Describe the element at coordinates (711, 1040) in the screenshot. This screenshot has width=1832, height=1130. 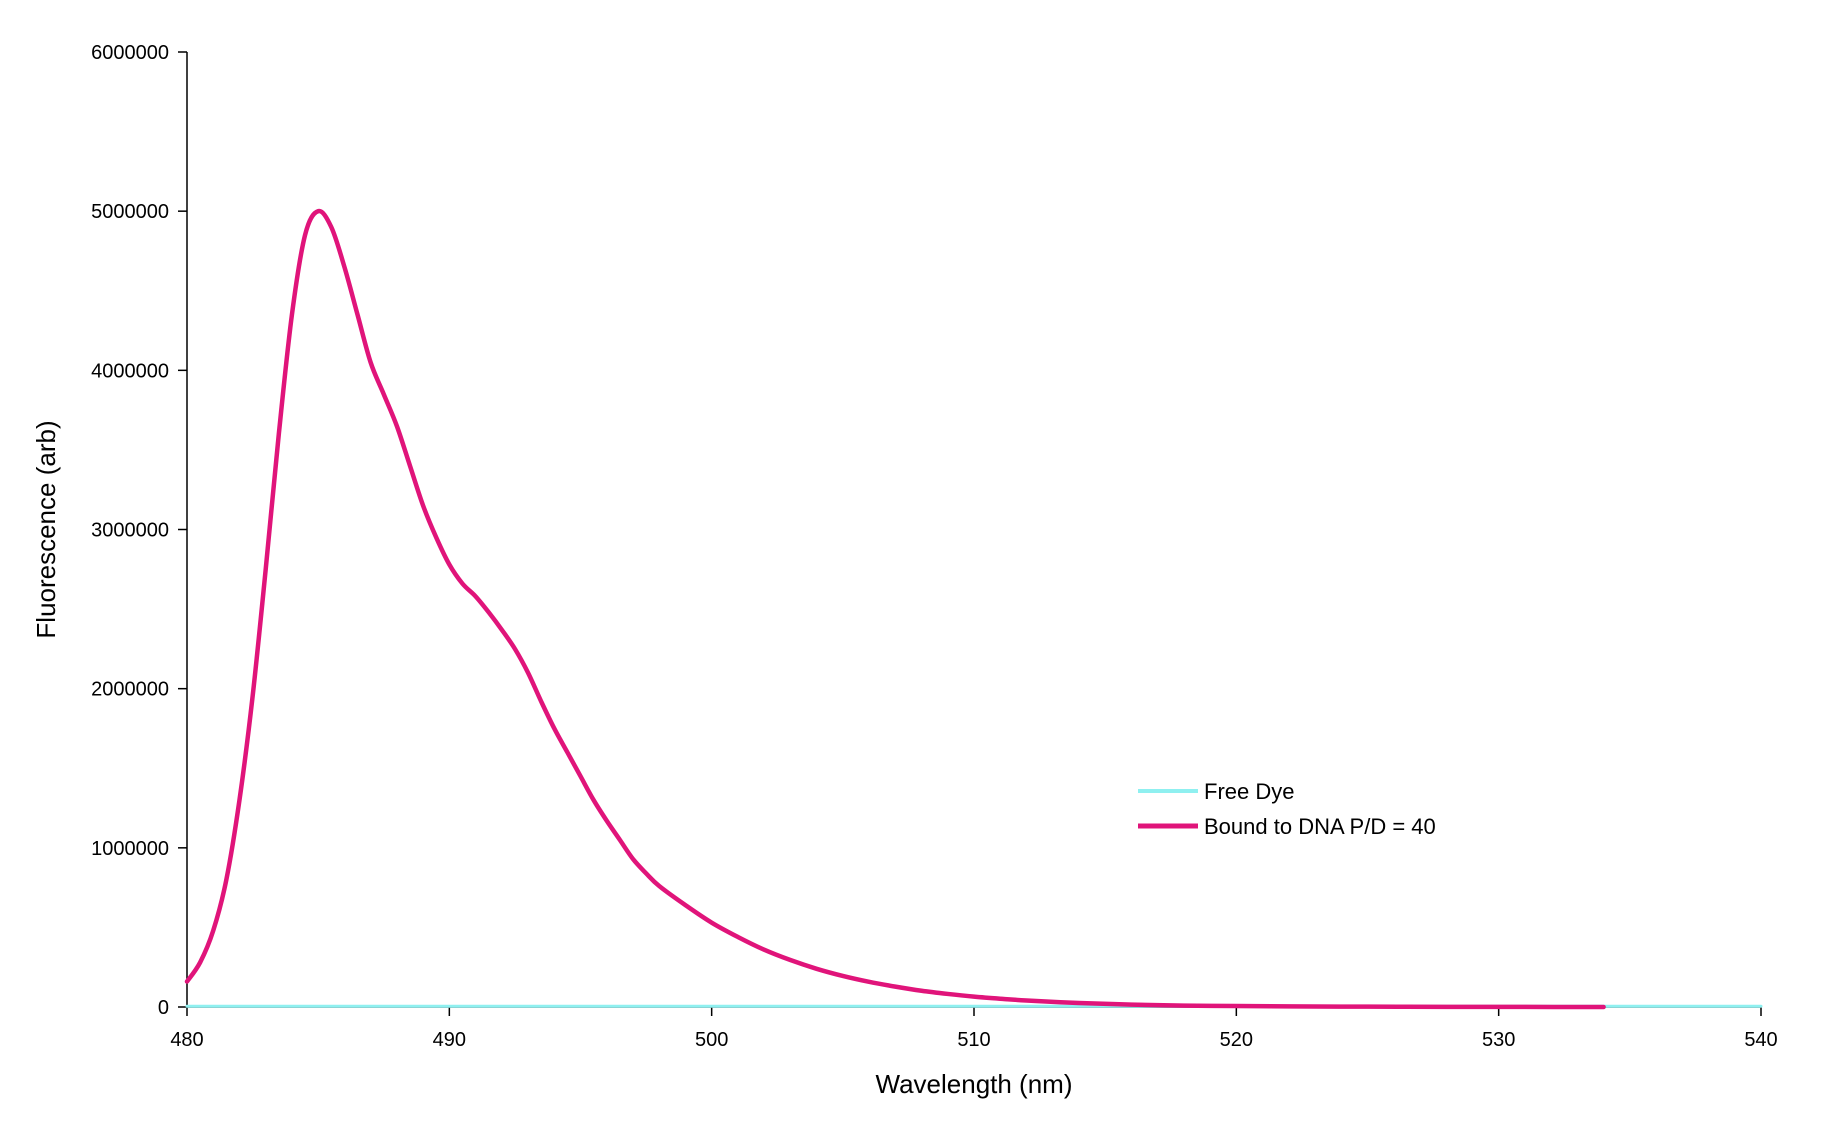
I see `x-tick-label: 500` at that location.